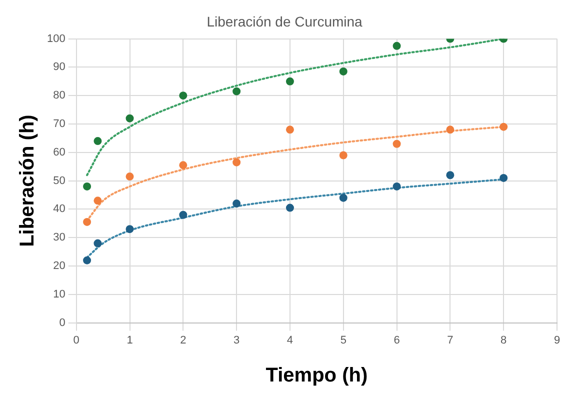 This screenshot has width=575, height=400. What do you see at coordinates (557, 340) in the screenshot?
I see `x-tick-label: 9` at bounding box center [557, 340].